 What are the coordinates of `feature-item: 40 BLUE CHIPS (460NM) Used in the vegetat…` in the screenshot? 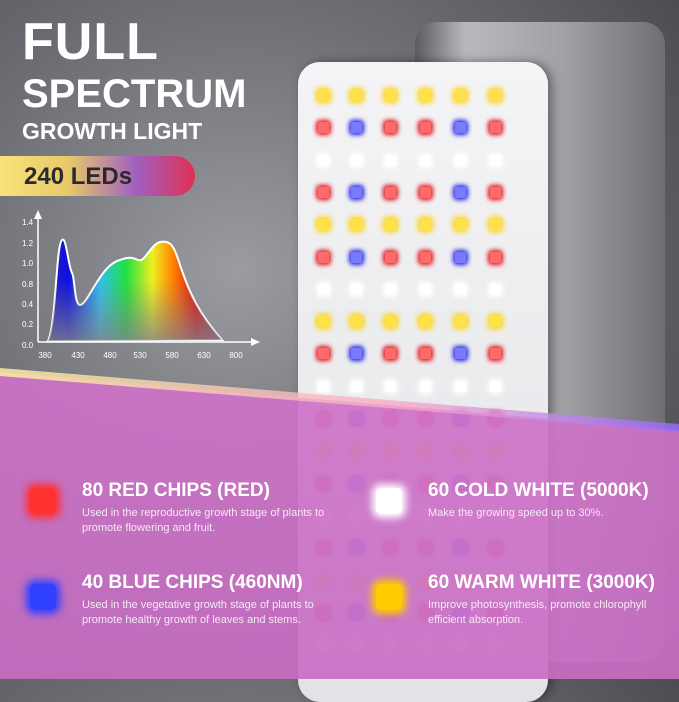 It's located at (207, 600).